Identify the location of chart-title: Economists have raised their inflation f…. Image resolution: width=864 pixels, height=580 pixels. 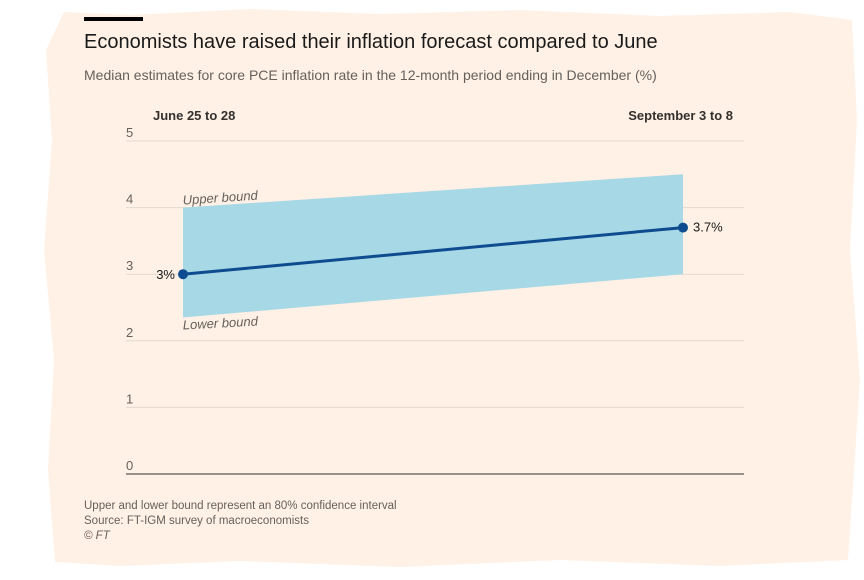
(371, 42).